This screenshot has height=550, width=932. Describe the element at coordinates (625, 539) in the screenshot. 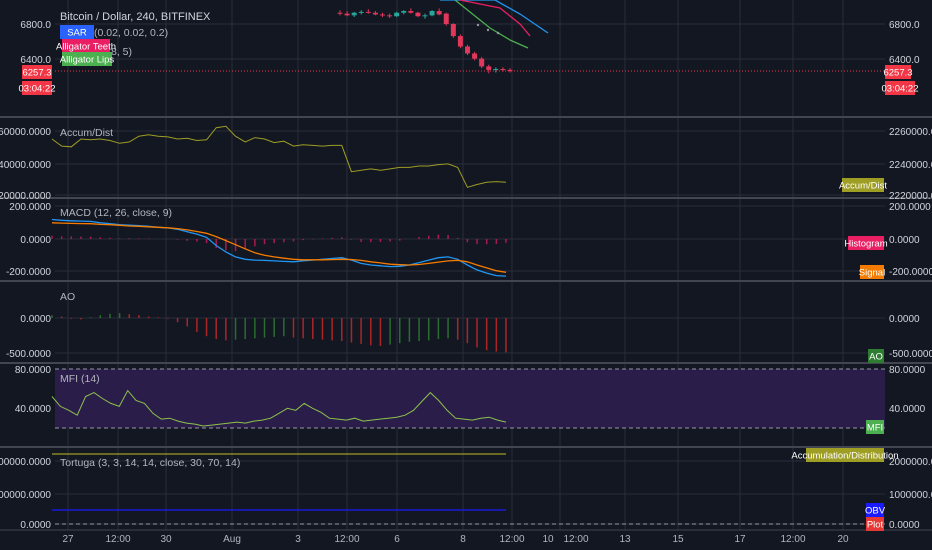

I see `x-axis-tick-label: 13` at that location.